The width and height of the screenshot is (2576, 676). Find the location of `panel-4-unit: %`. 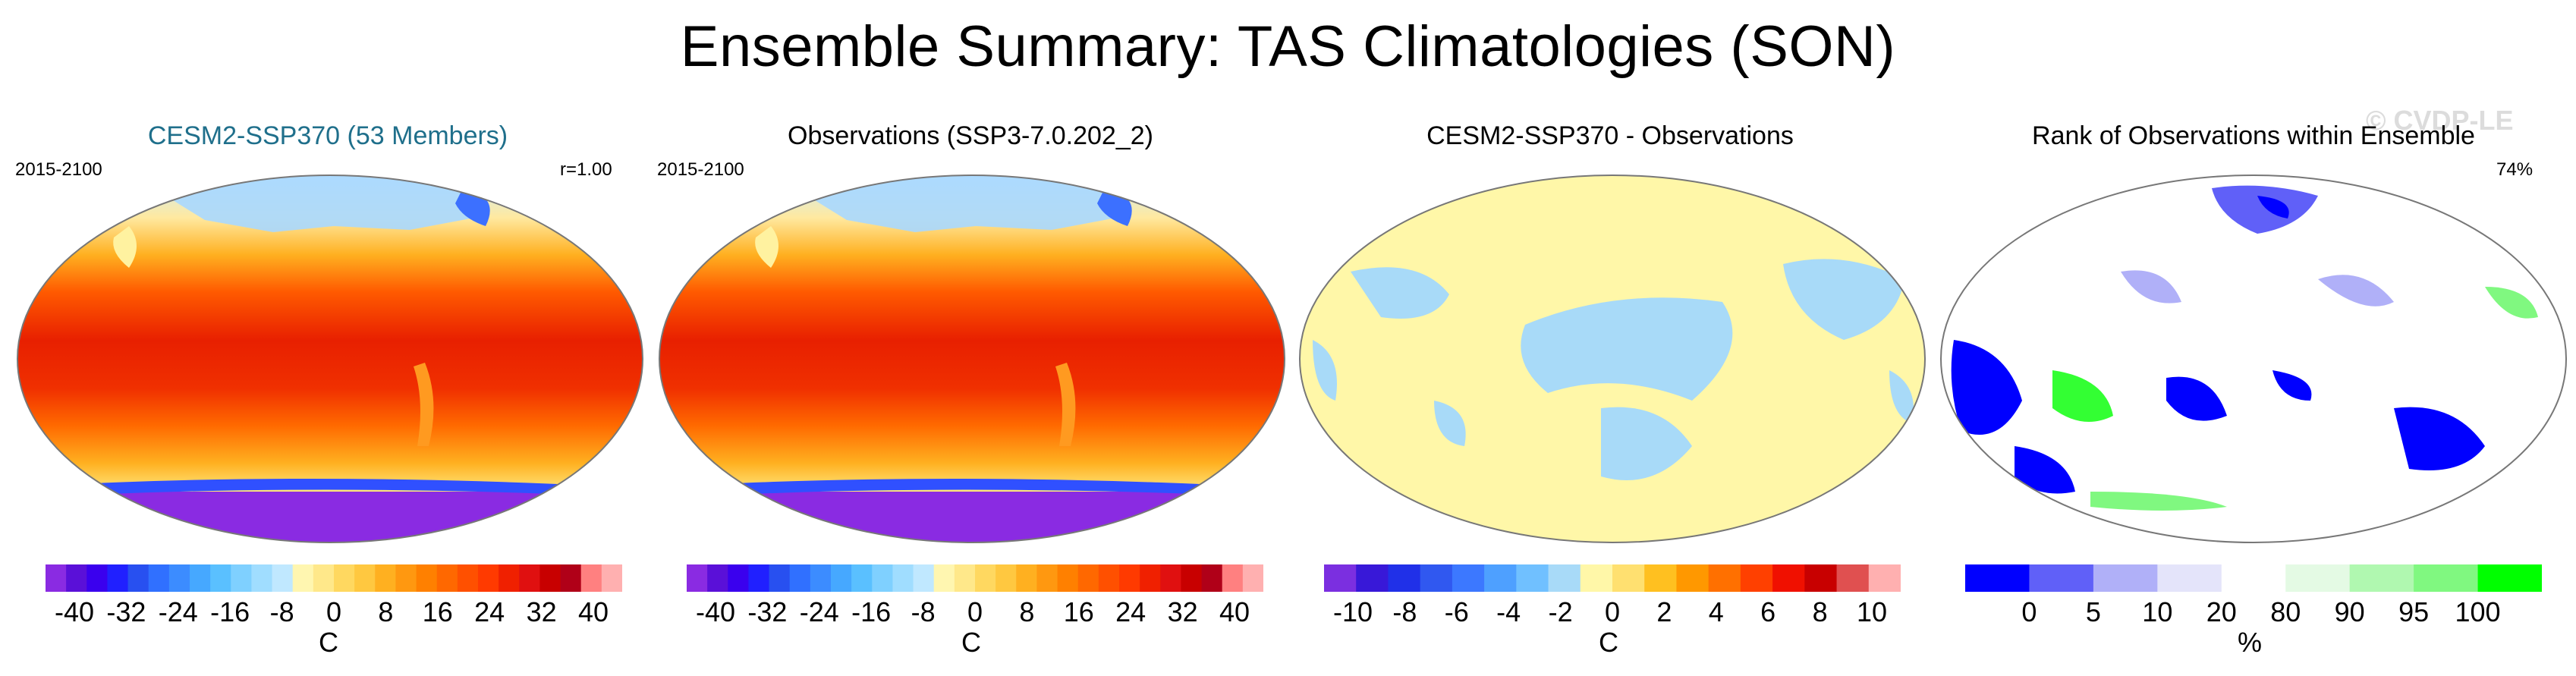

panel-4-unit: % is located at coordinates (2250, 642).